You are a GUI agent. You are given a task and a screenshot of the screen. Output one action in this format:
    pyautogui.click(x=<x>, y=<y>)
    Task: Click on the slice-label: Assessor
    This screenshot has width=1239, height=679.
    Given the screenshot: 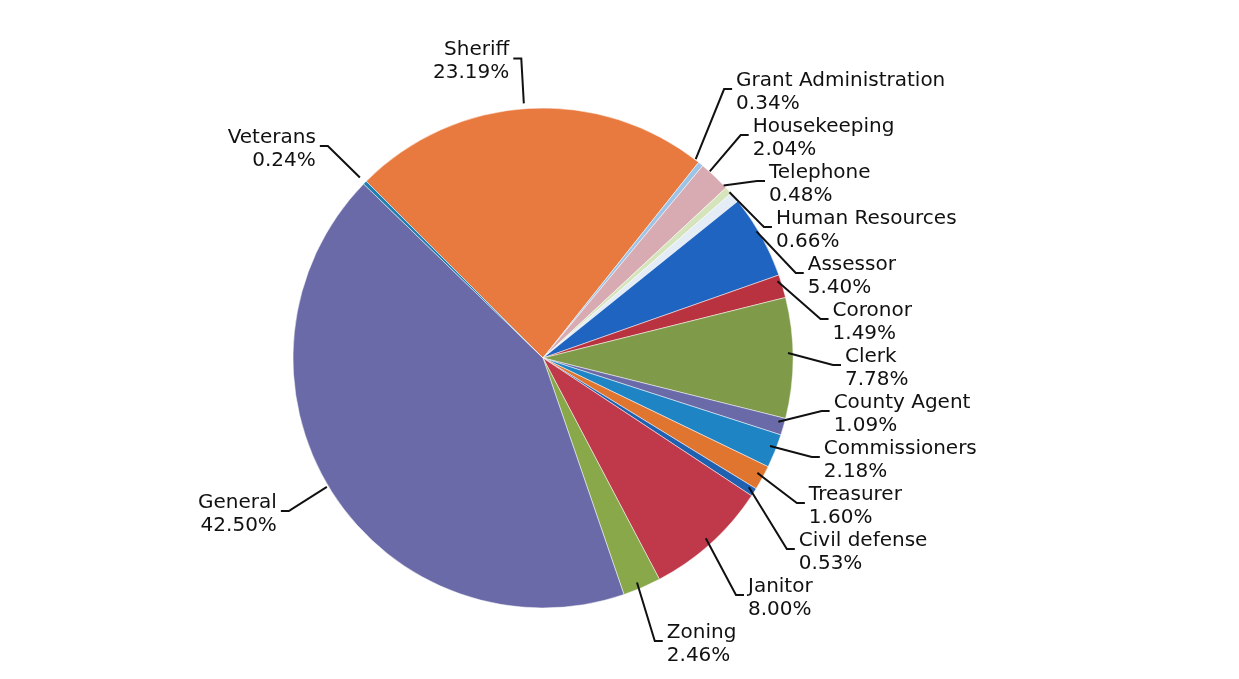 What is the action you would take?
    pyautogui.click(x=852, y=263)
    